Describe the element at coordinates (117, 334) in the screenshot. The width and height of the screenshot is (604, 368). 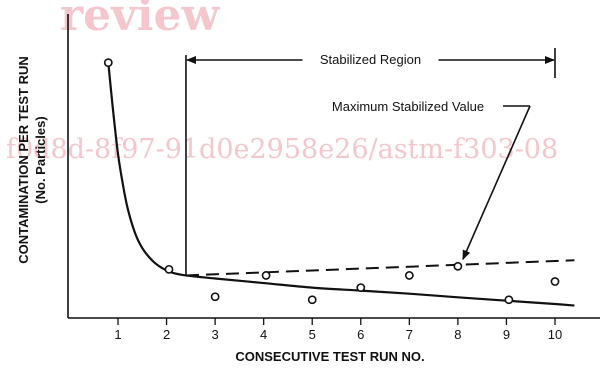
I see `x-tick-label: 1` at that location.